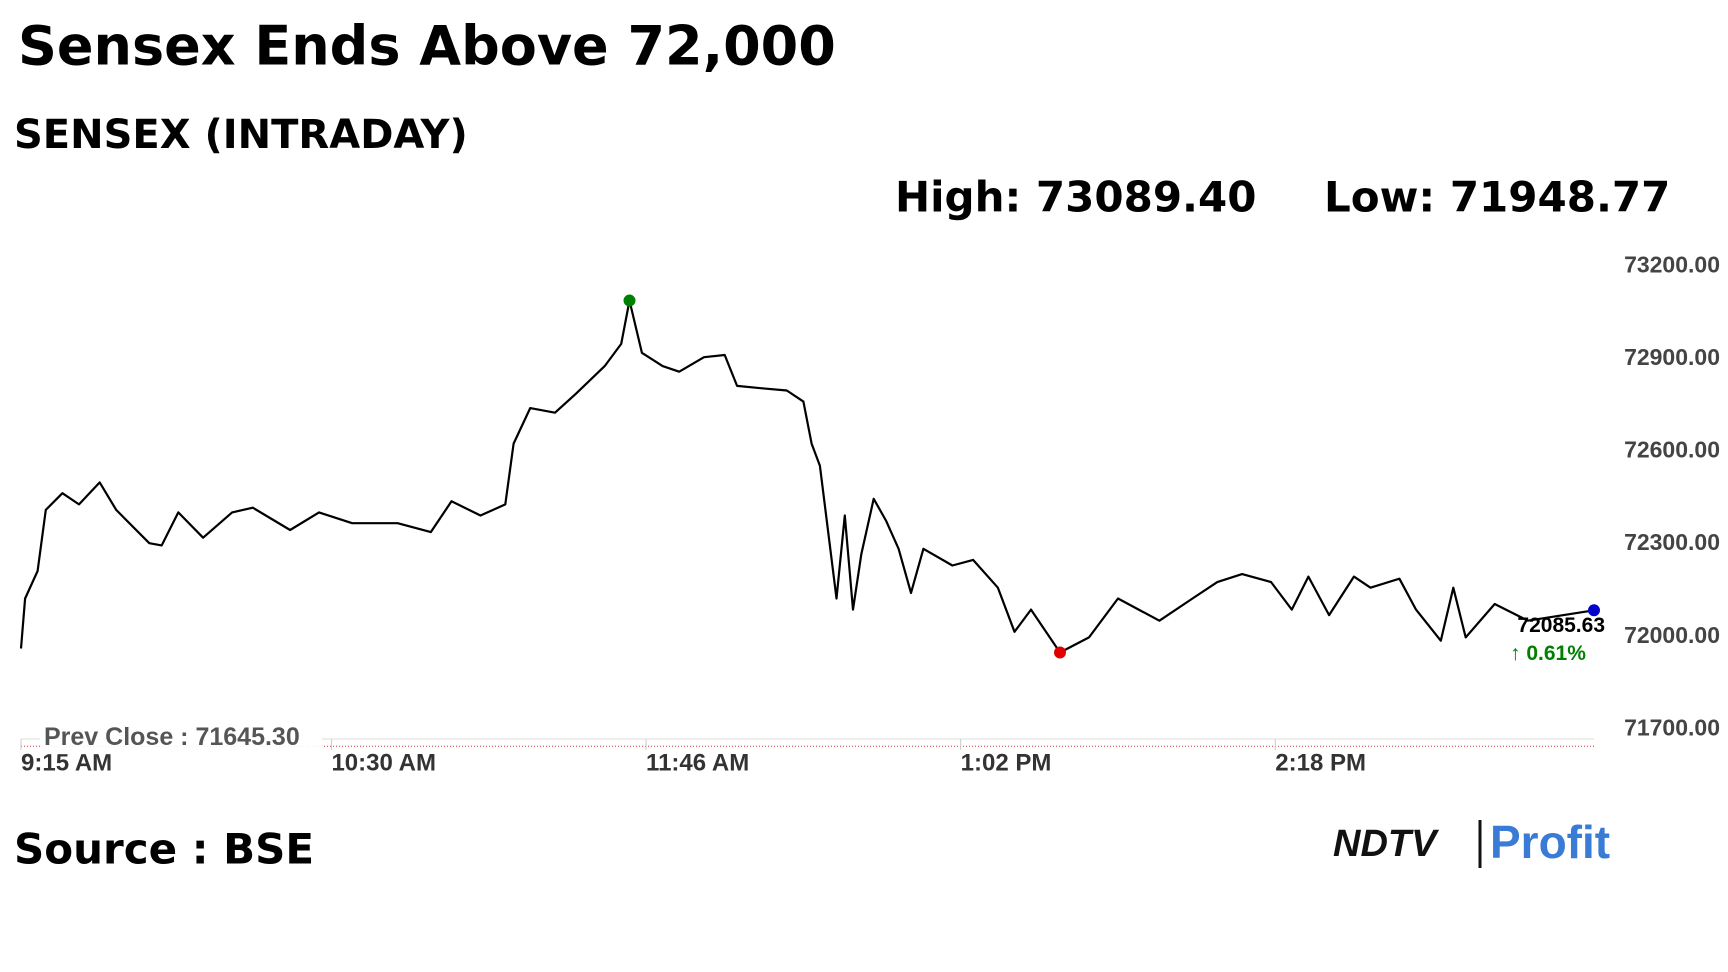 This screenshot has width=1728, height=972. What do you see at coordinates (1672, 635) in the screenshot?
I see `y-tick-label: 72000.00` at bounding box center [1672, 635].